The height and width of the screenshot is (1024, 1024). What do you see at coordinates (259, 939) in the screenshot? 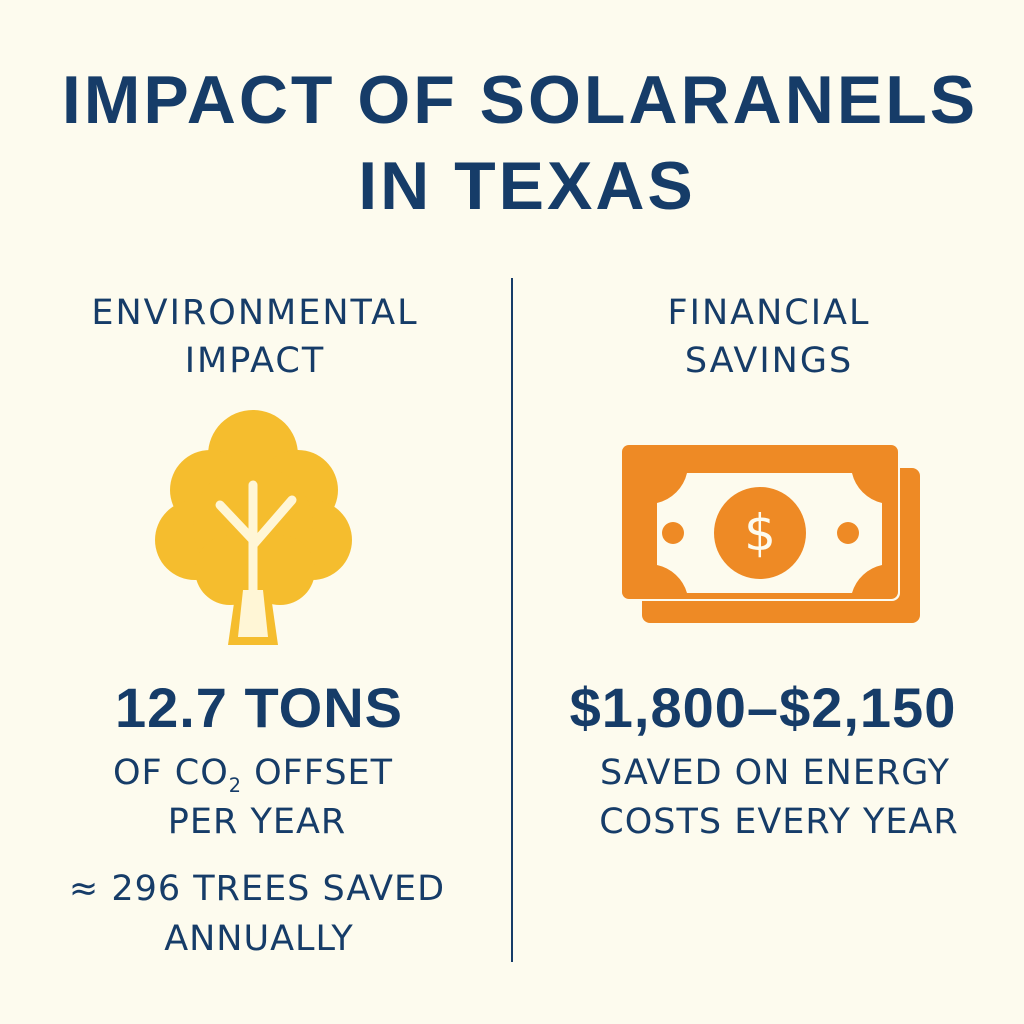
I see `trees-saved-period: ANNUALLY` at bounding box center [259, 939].